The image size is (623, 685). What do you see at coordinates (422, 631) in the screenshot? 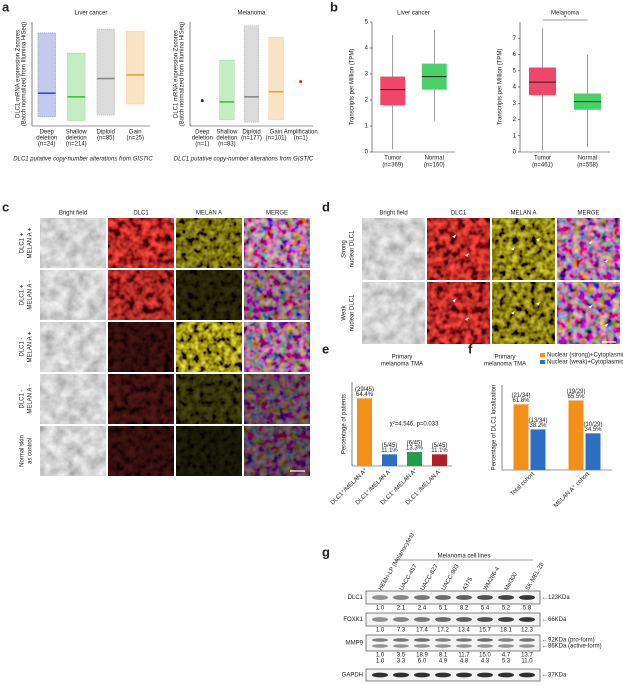
I see `quantification: 17.4` at bounding box center [422, 631].